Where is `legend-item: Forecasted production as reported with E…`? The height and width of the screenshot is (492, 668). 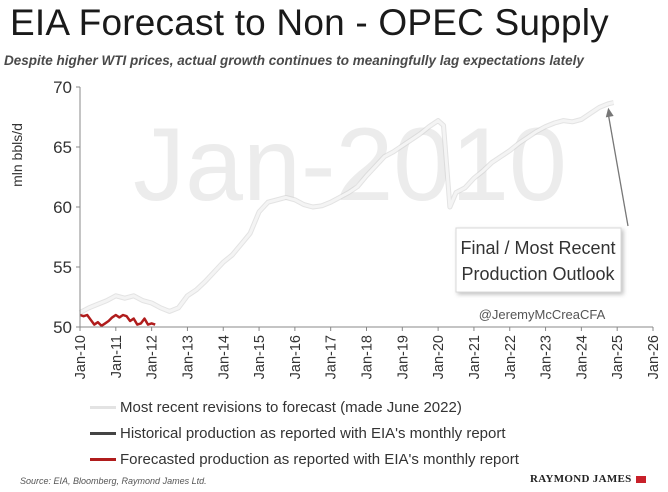 legend-item: Forecasted production as reported with E… is located at coordinates (304, 459).